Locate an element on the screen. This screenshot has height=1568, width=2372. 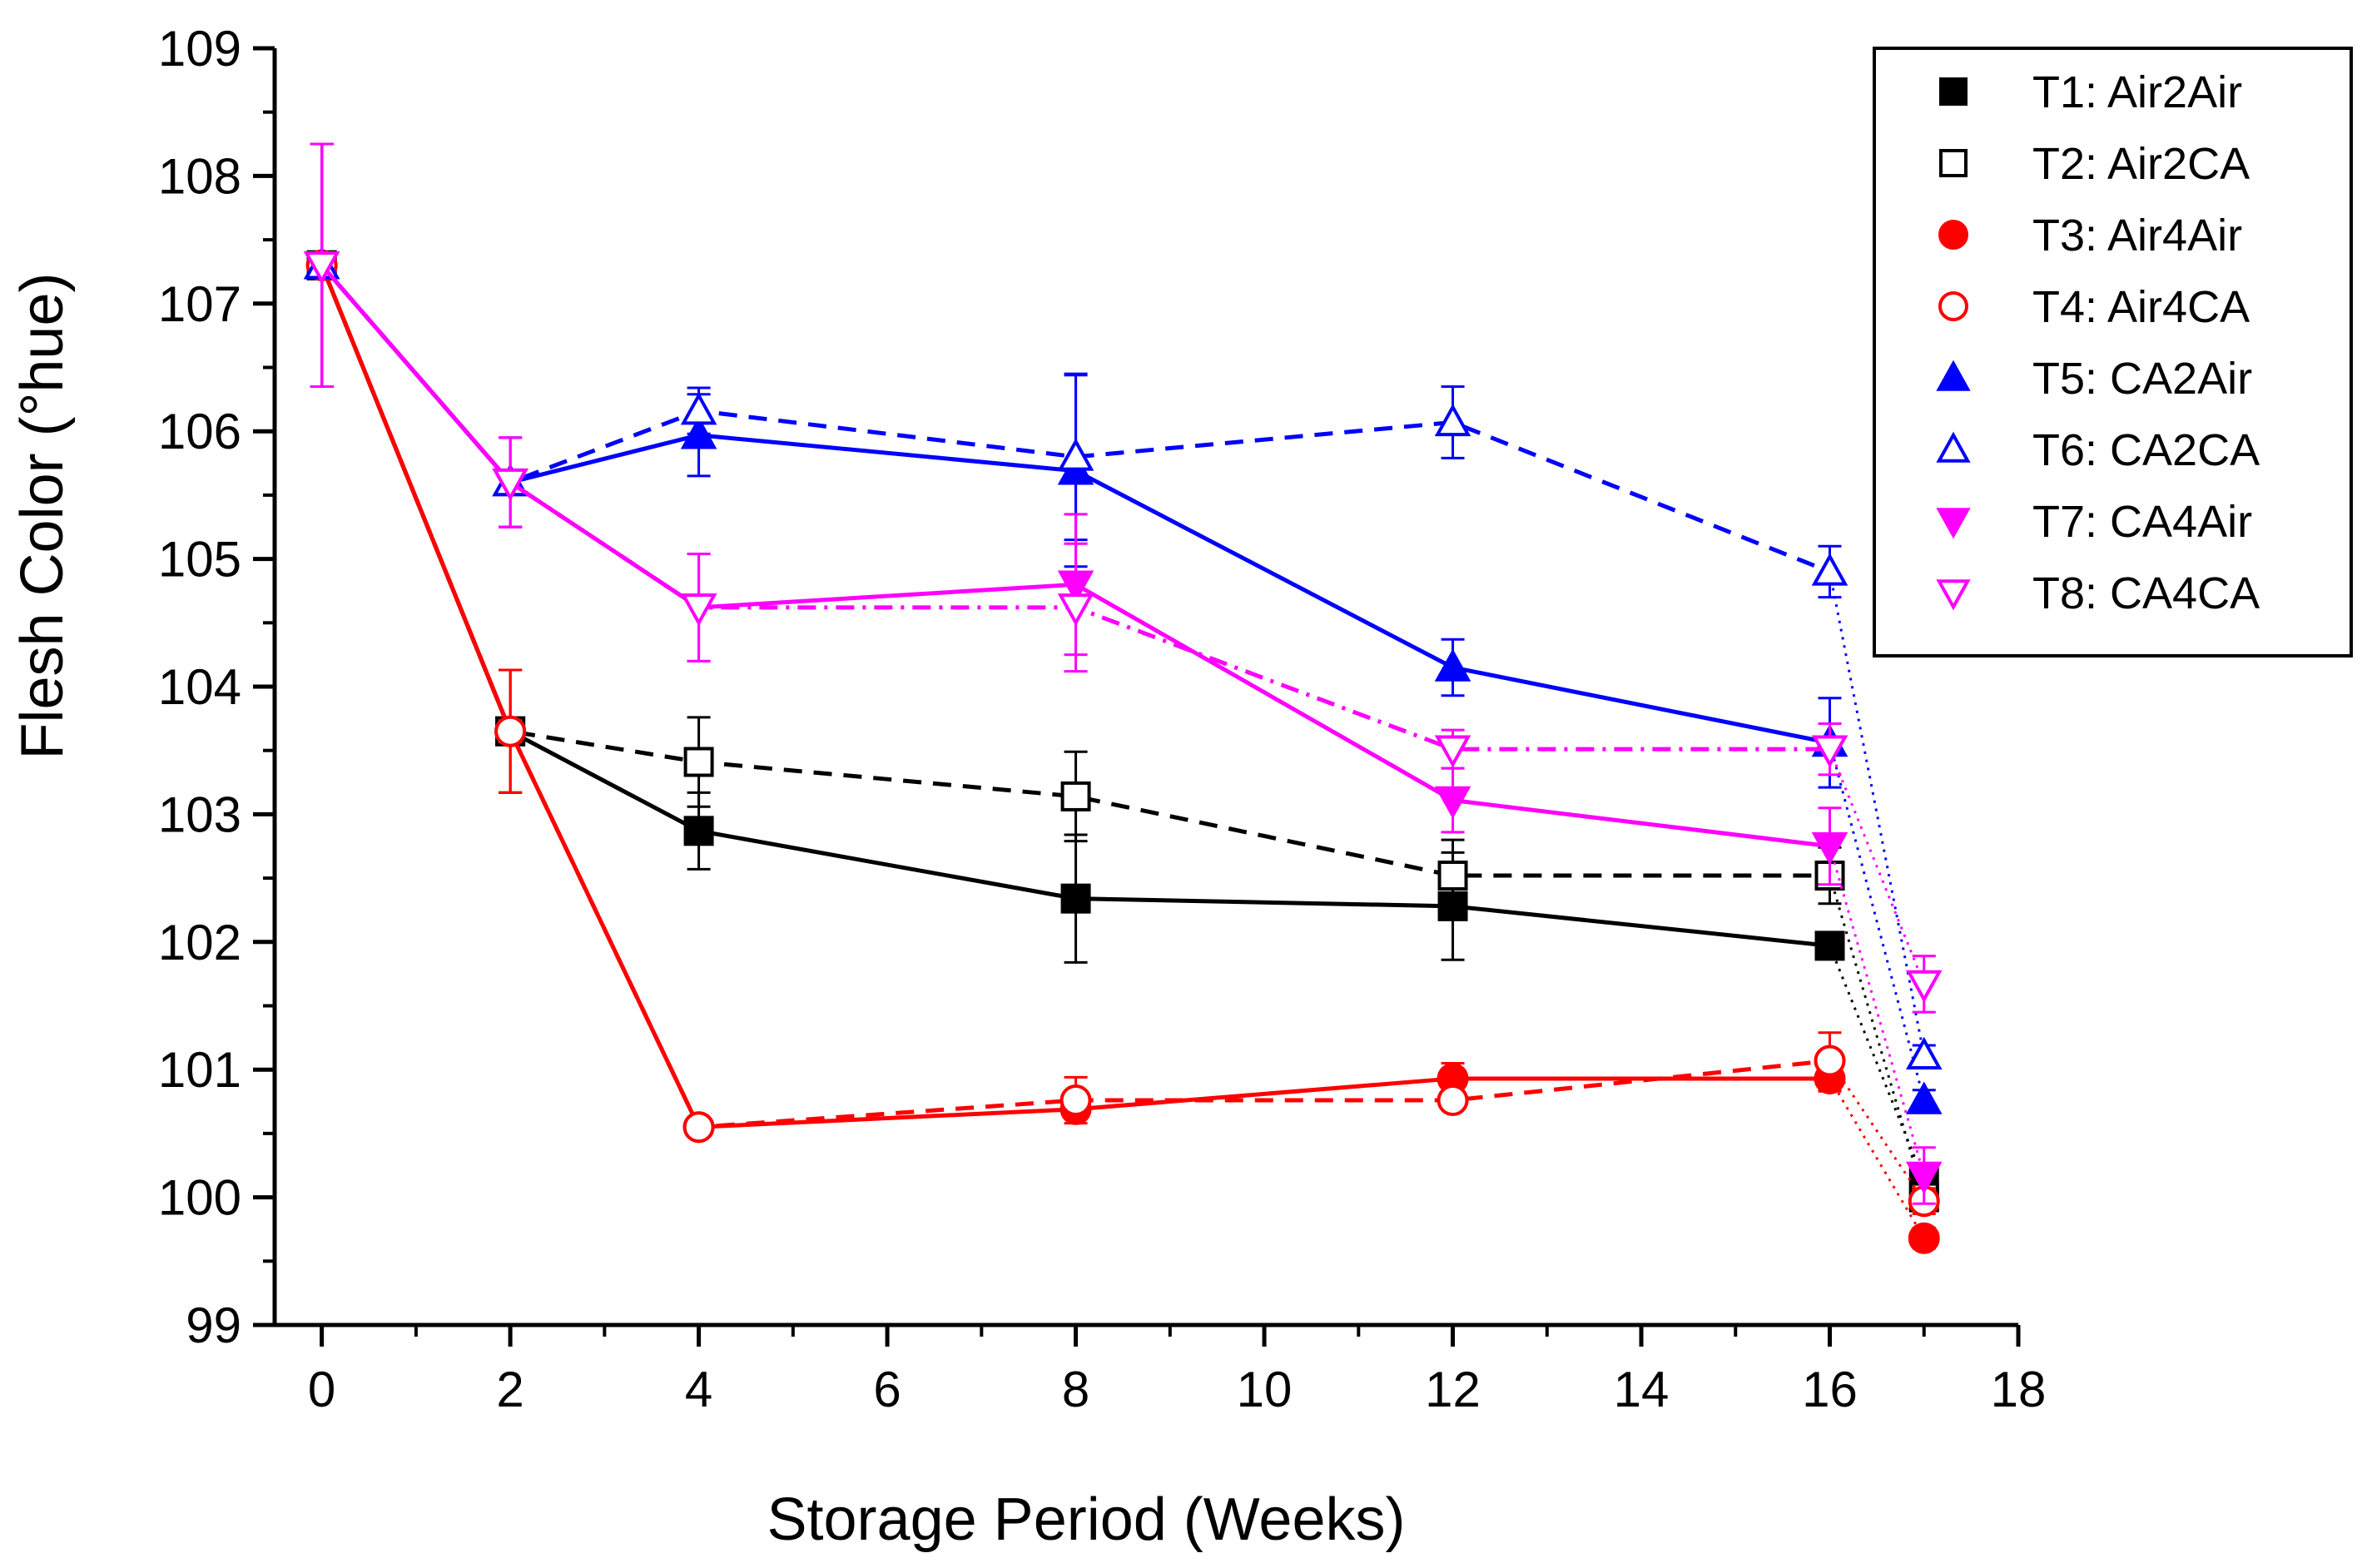
legend-label: T1: Air2Air is located at coordinates (2137, 92).